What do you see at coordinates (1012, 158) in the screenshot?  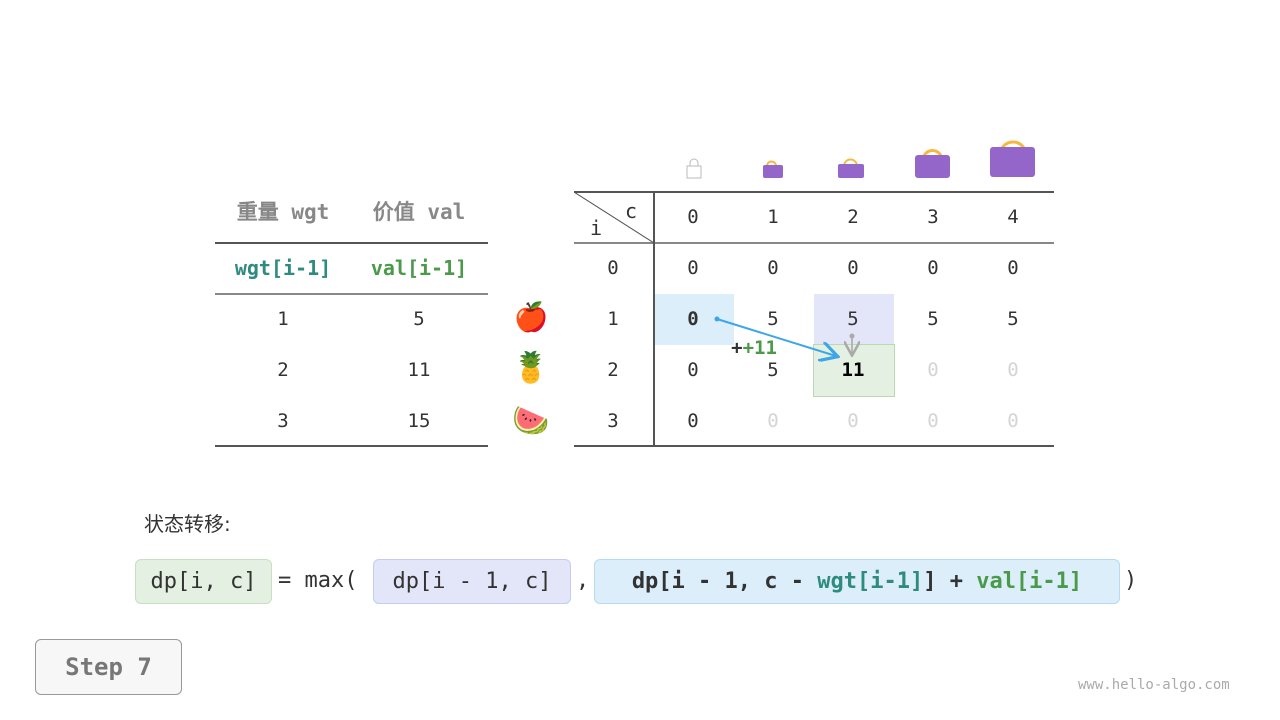 I see `bag-4-icon` at bounding box center [1012, 158].